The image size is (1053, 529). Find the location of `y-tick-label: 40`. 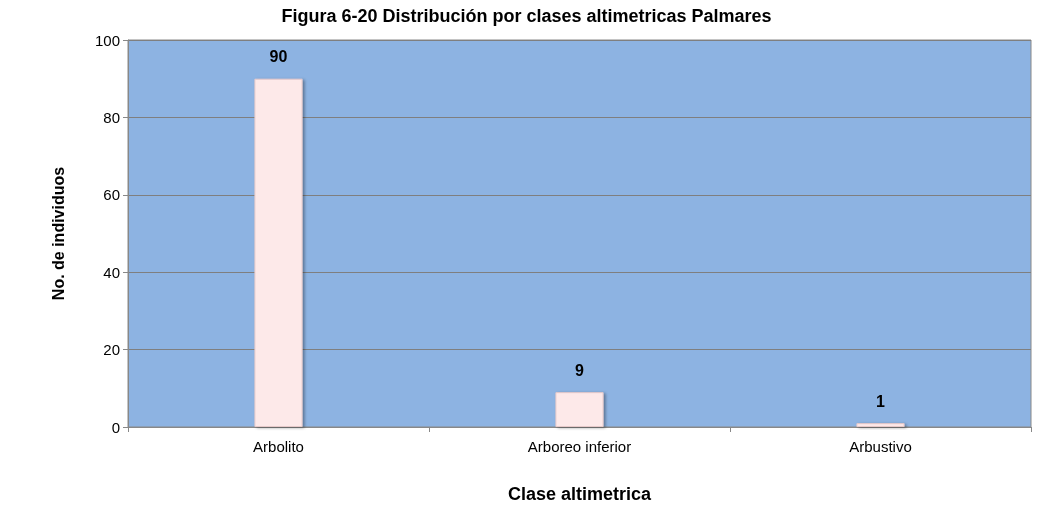

y-tick-label: 40 is located at coordinates (111, 272).